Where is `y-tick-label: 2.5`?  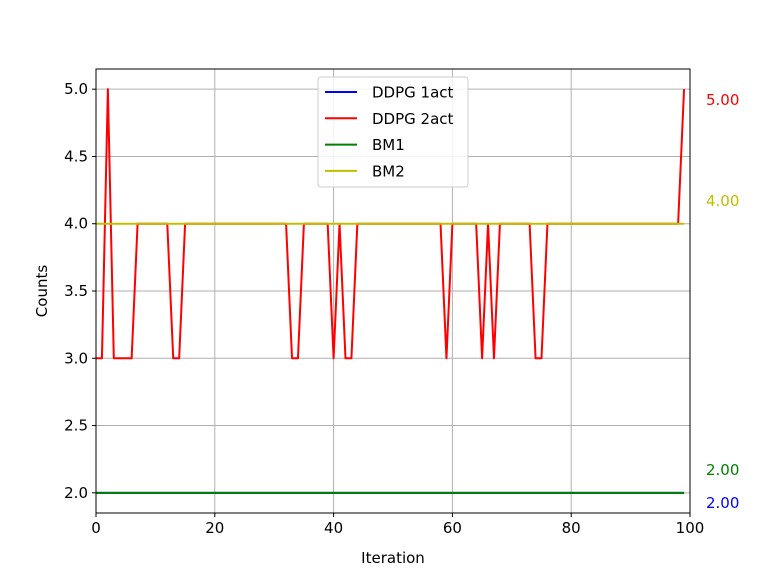 y-tick-label: 2.5 is located at coordinates (76, 426).